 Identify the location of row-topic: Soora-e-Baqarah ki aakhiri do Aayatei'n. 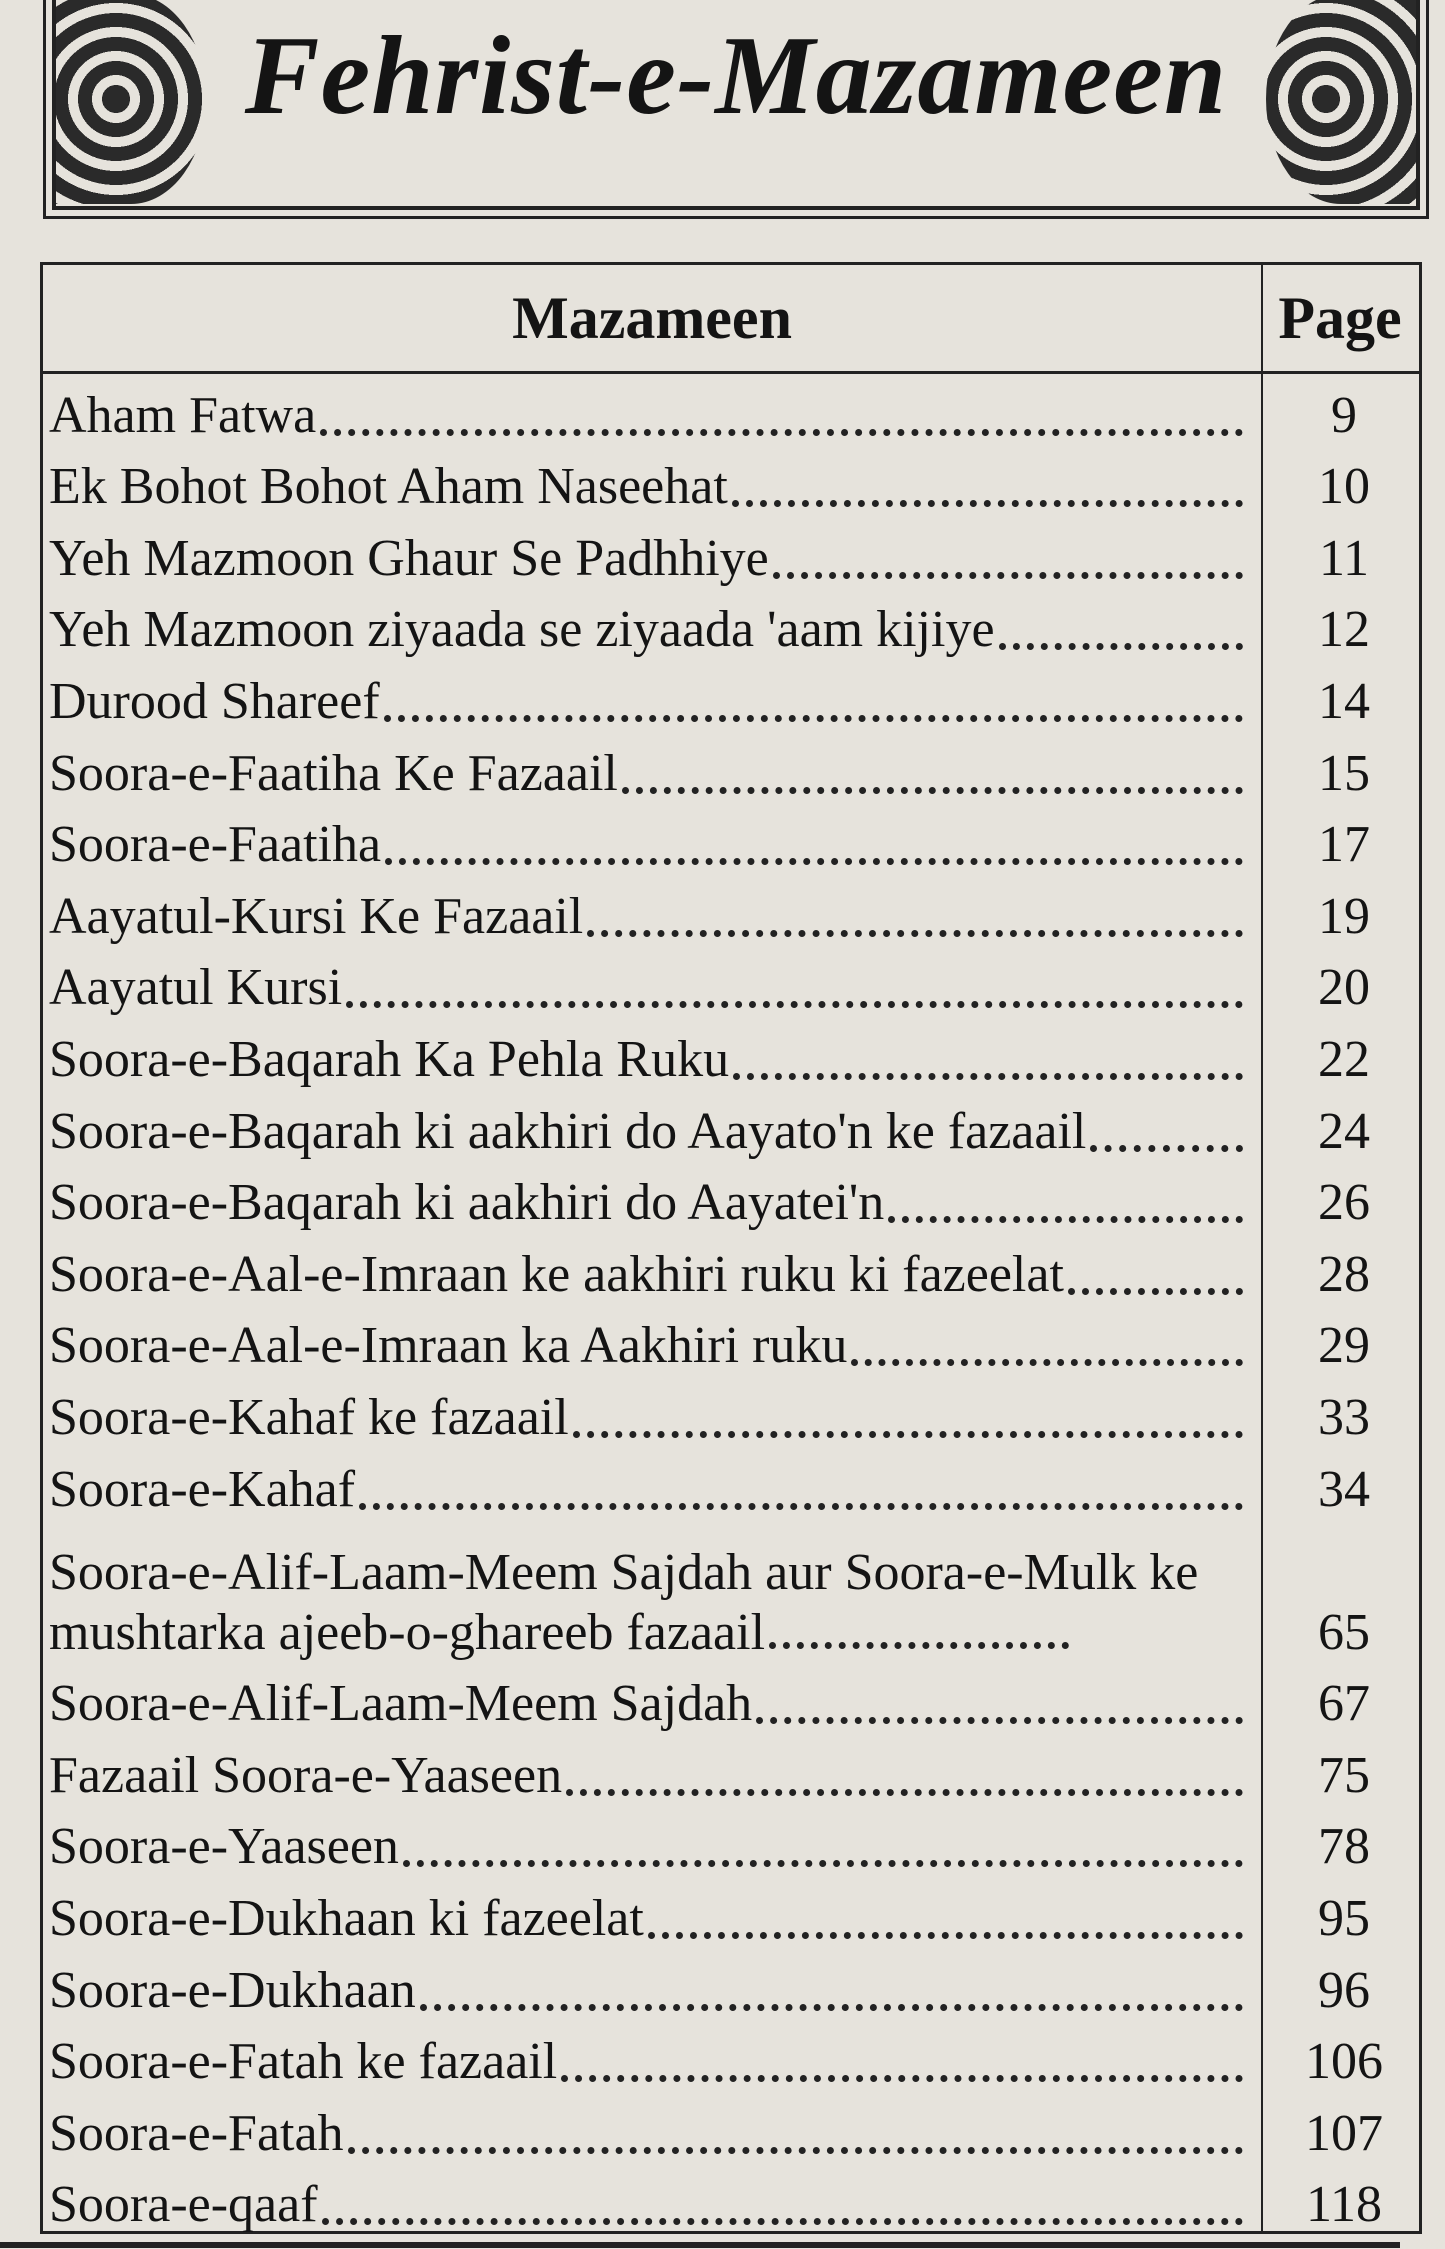
(646, 1203).